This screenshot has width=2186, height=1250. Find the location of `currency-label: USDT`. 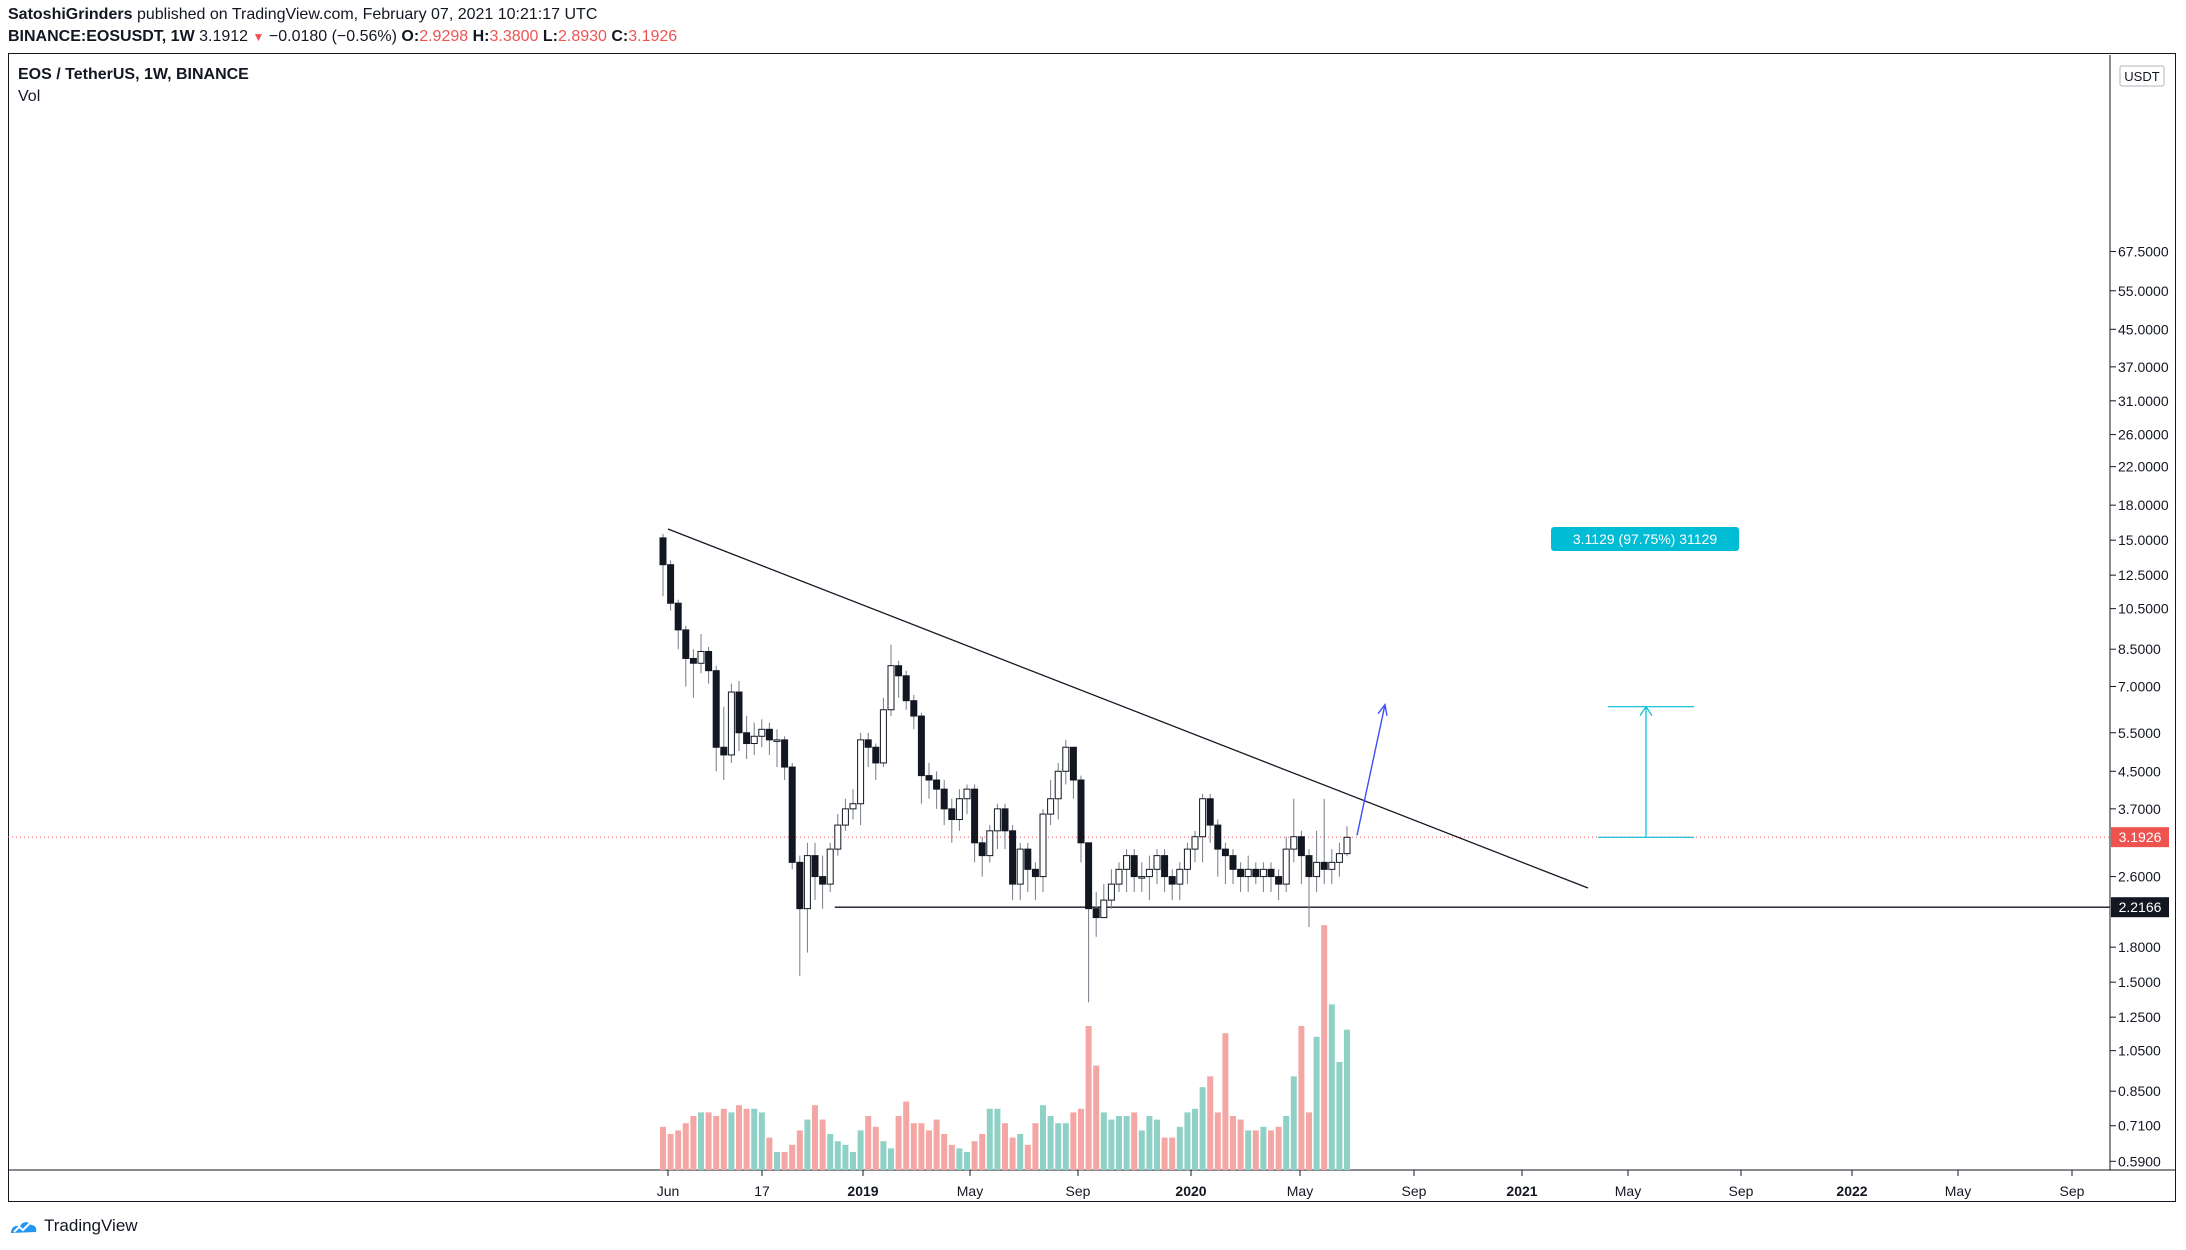

currency-label: USDT is located at coordinates (2141, 76).